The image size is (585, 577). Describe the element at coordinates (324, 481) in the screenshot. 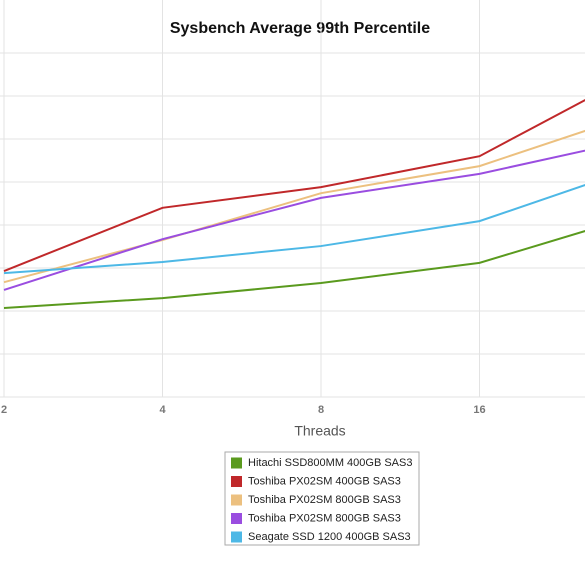

I see `legend-label: Toshiba PX02SM 400GB SAS3` at that location.